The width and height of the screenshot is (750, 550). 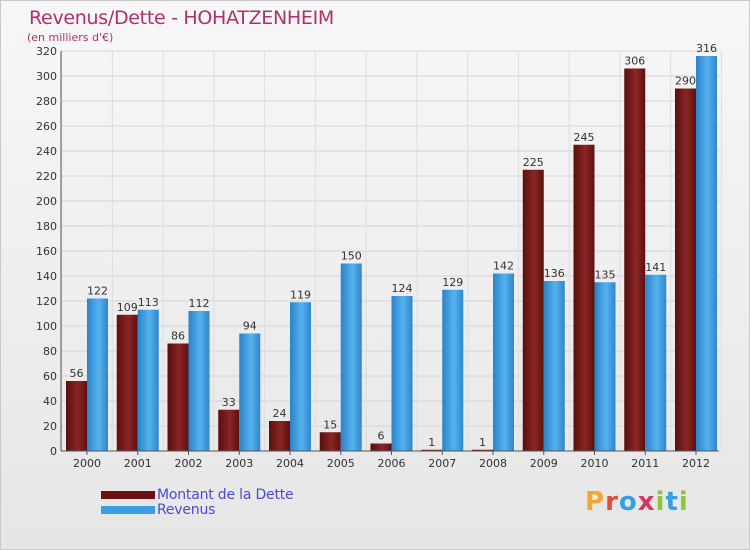 What do you see at coordinates (442, 463) in the screenshot?
I see `x-tick-label: 2007` at bounding box center [442, 463].